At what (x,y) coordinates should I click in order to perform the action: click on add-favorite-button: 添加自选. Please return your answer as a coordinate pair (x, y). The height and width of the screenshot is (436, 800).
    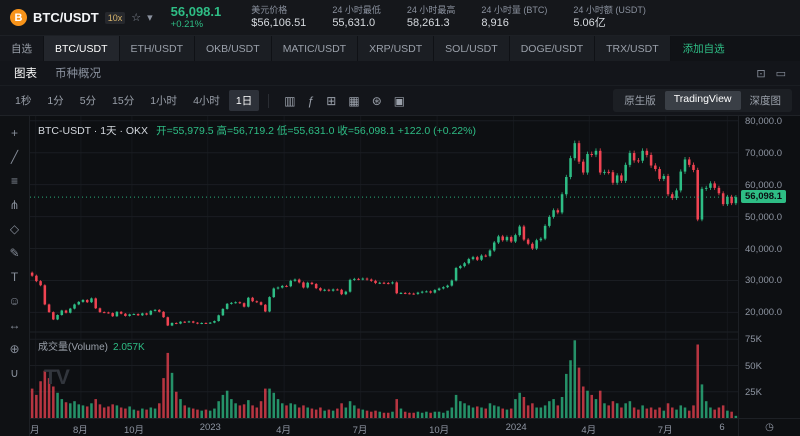
    Looking at the image, I should click on (703, 49).